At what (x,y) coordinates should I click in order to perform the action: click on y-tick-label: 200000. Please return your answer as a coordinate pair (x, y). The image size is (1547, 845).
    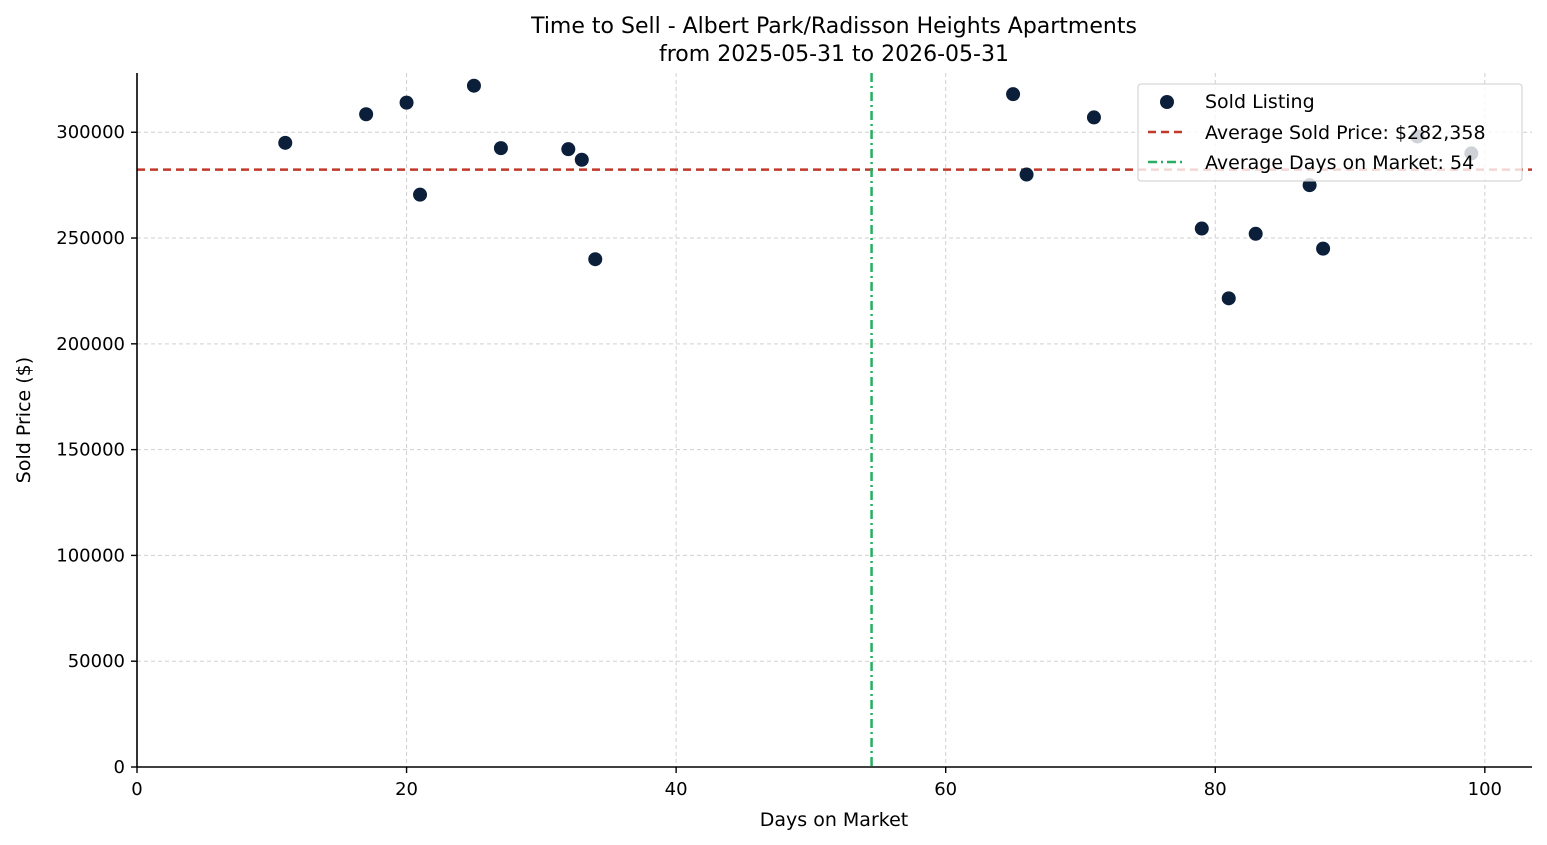
    Looking at the image, I should click on (90, 344).